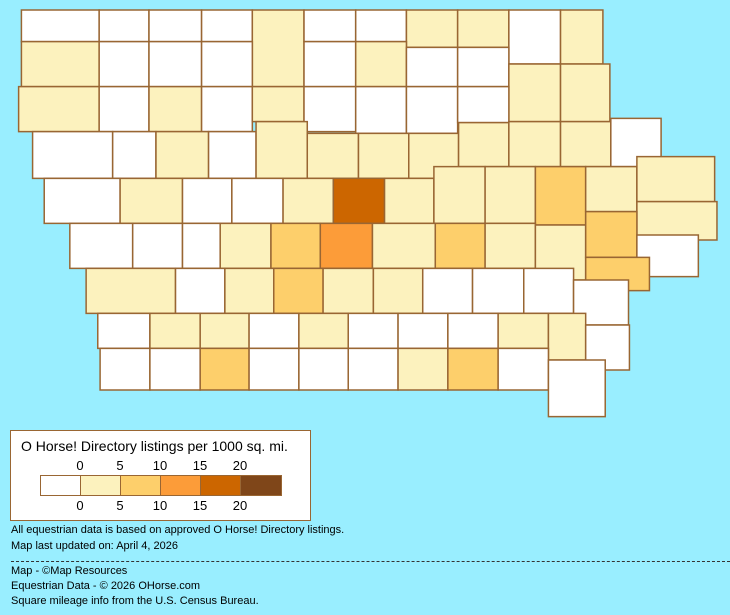 The image size is (730, 615). Describe the element at coordinates (106, 586) in the screenshot. I see `data-credit: Equestrian Data - © 2026 OHorse.com` at that location.